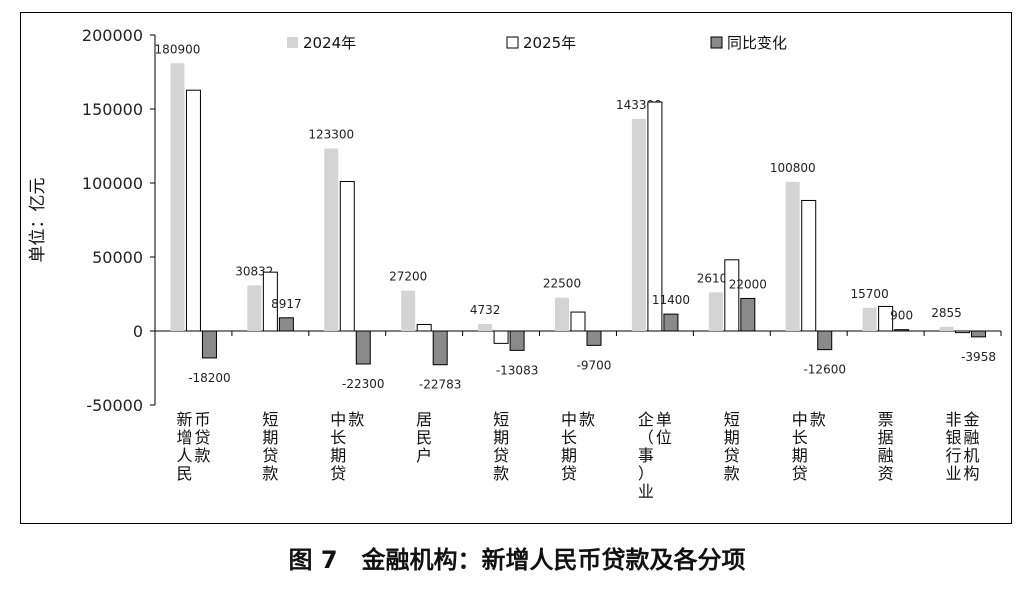  What do you see at coordinates (112, 183) in the screenshot?
I see `y-tick-label: 100000` at bounding box center [112, 183].